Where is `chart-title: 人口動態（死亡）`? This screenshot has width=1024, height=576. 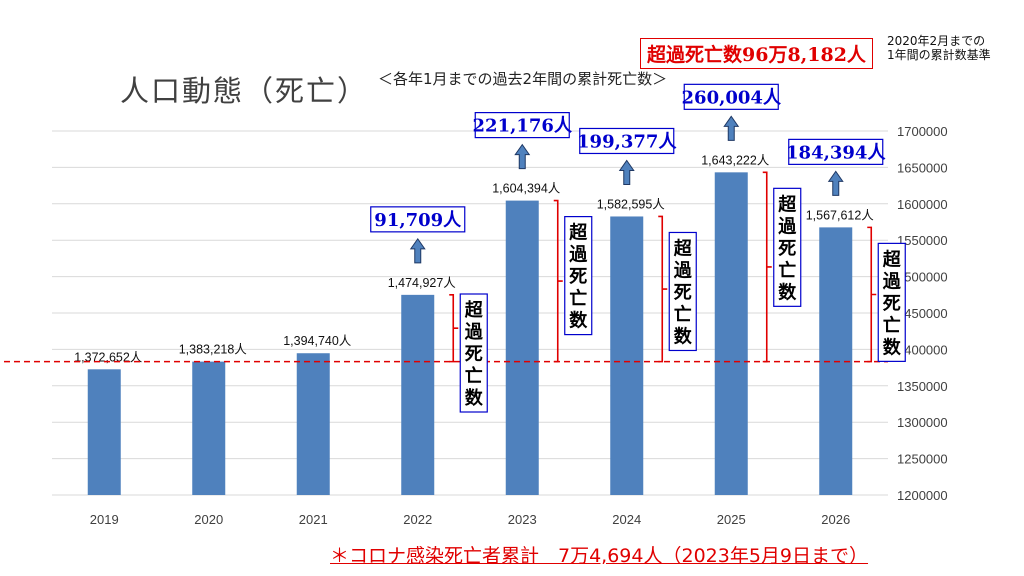
chart-title: 人口動態（死亡） is located at coordinates (244, 91).